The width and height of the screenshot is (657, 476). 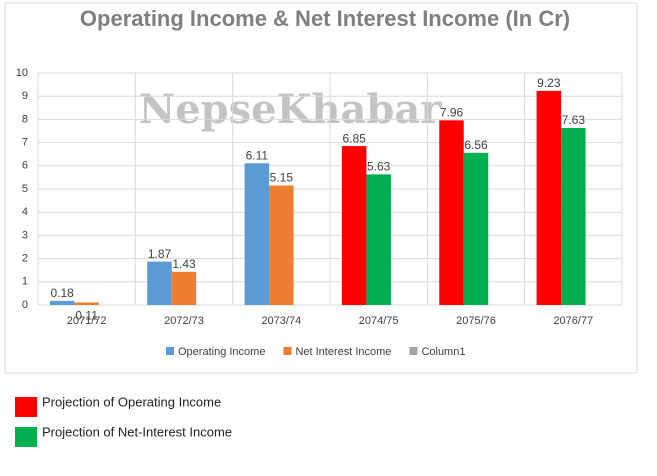 What do you see at coordinates (549, 83) in the screenshot?
I see `value-label: 9.23` at bounding box center [549, 83].